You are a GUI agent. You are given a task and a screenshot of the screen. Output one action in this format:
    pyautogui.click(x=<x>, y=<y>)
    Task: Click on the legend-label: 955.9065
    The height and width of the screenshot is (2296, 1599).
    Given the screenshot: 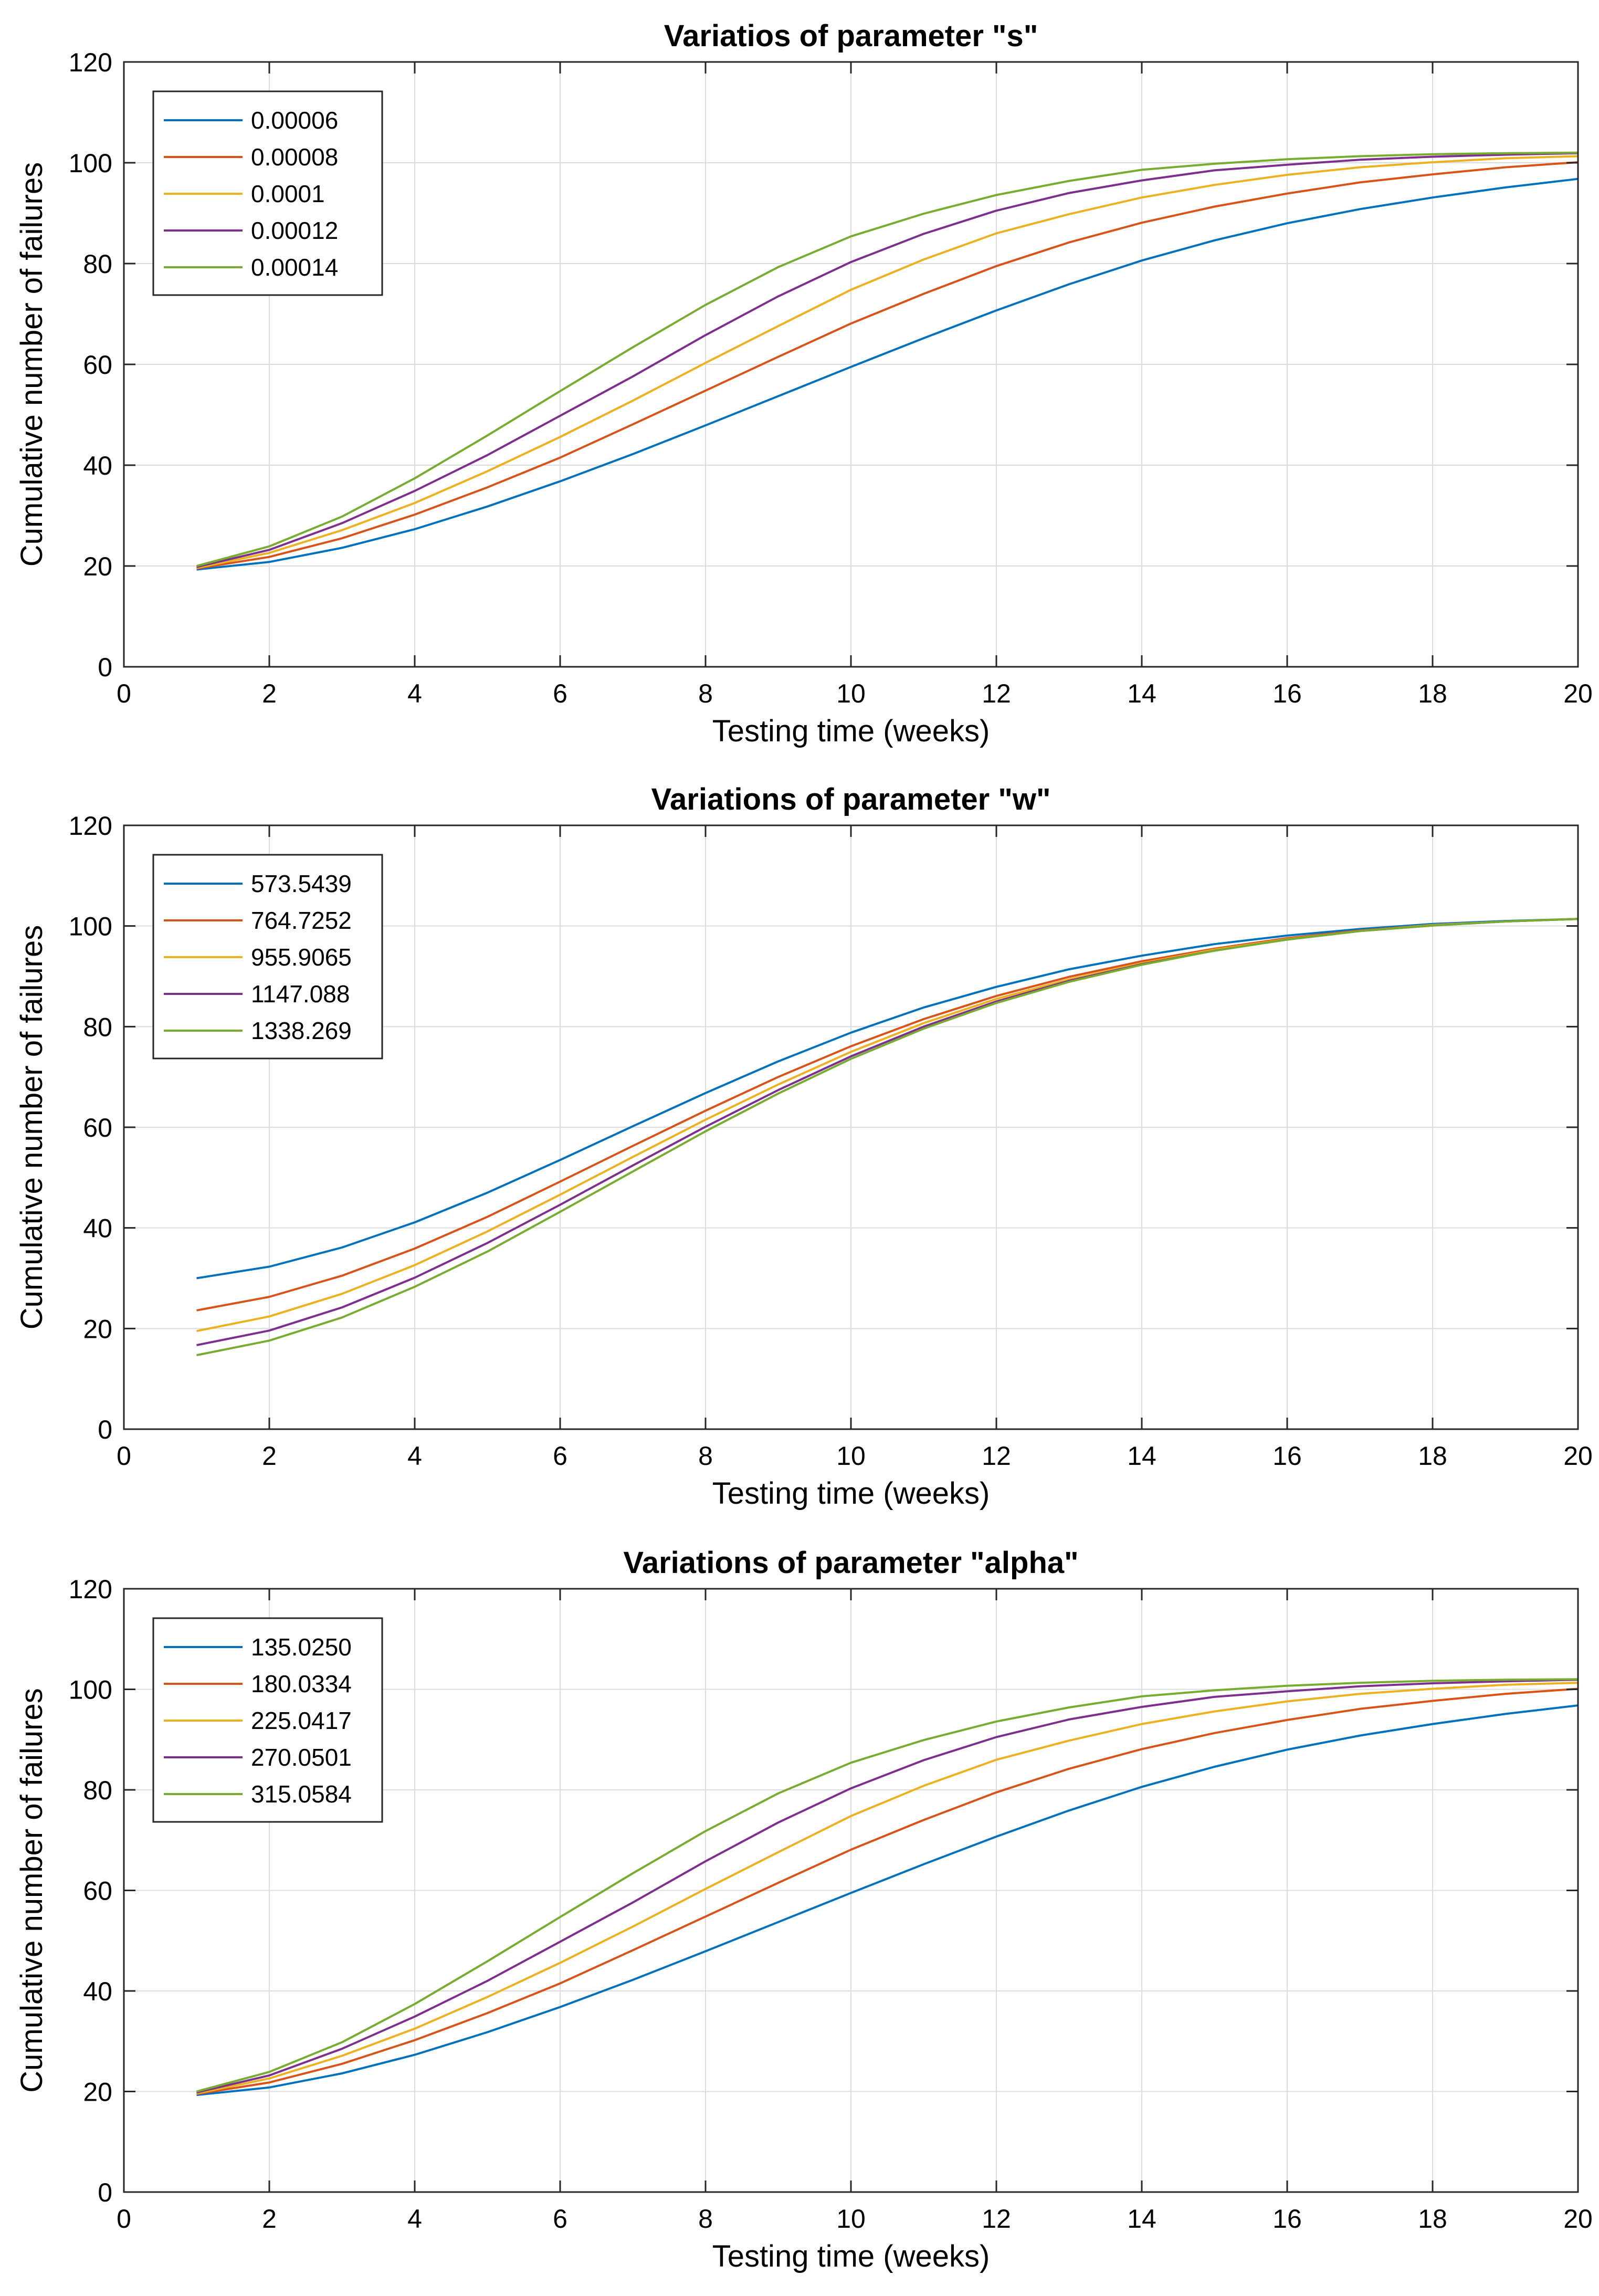 What is the action you would take?
    pyautogui.click(x=301, y=957)
    